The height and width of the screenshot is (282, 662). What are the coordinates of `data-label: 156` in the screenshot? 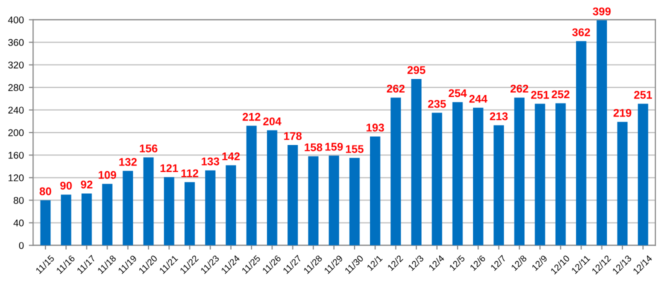 It's located at (149, 148).